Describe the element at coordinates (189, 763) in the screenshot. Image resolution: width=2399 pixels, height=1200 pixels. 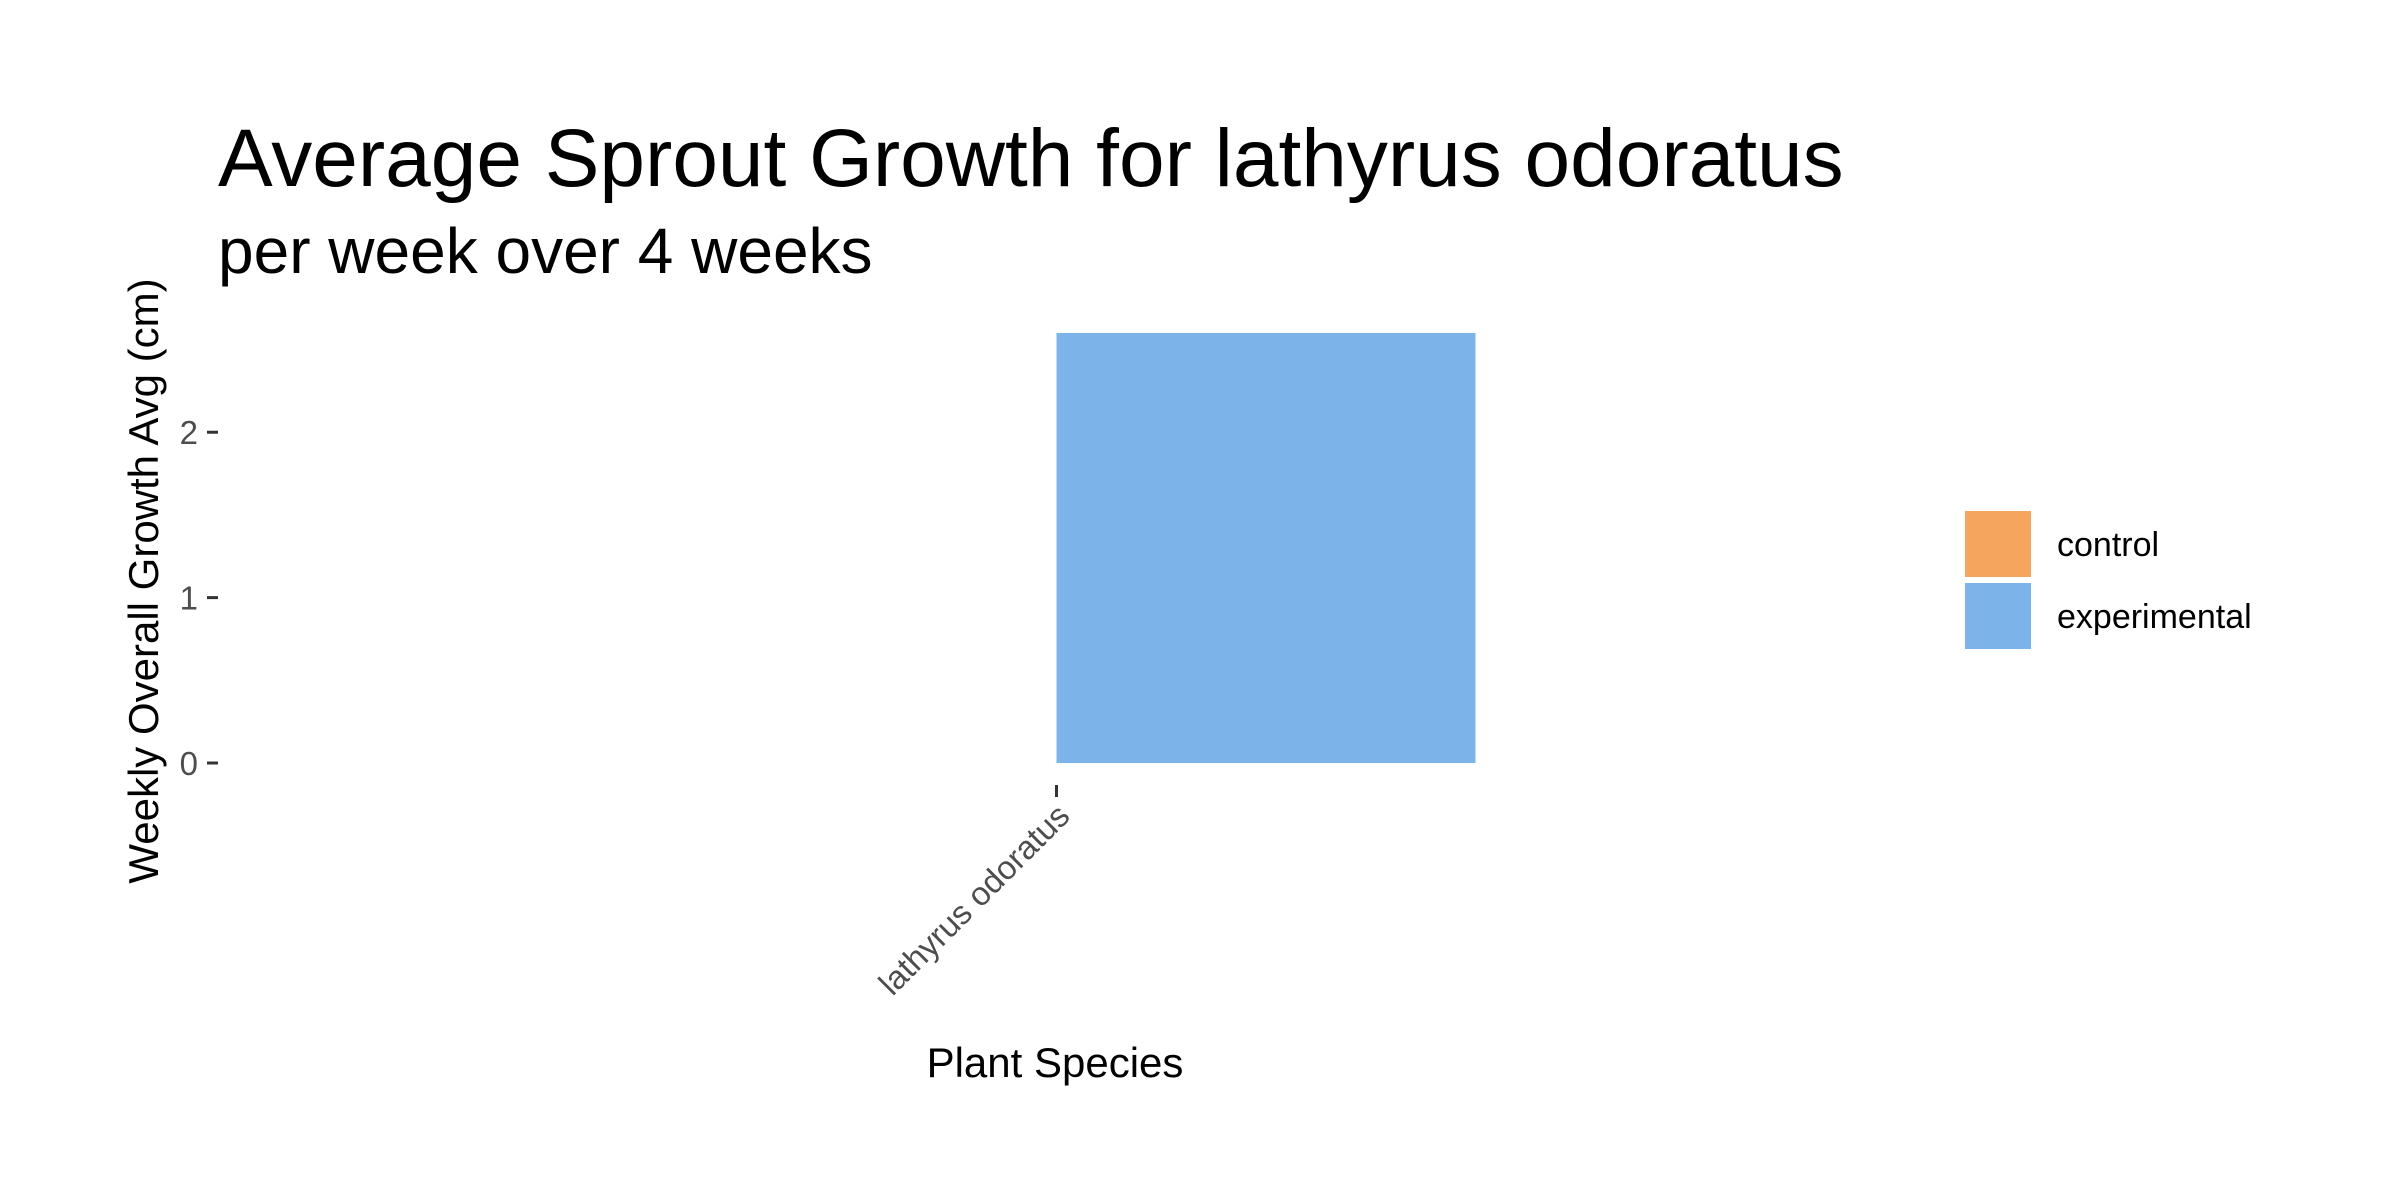
I see `y-tick-label: 0` at that location.